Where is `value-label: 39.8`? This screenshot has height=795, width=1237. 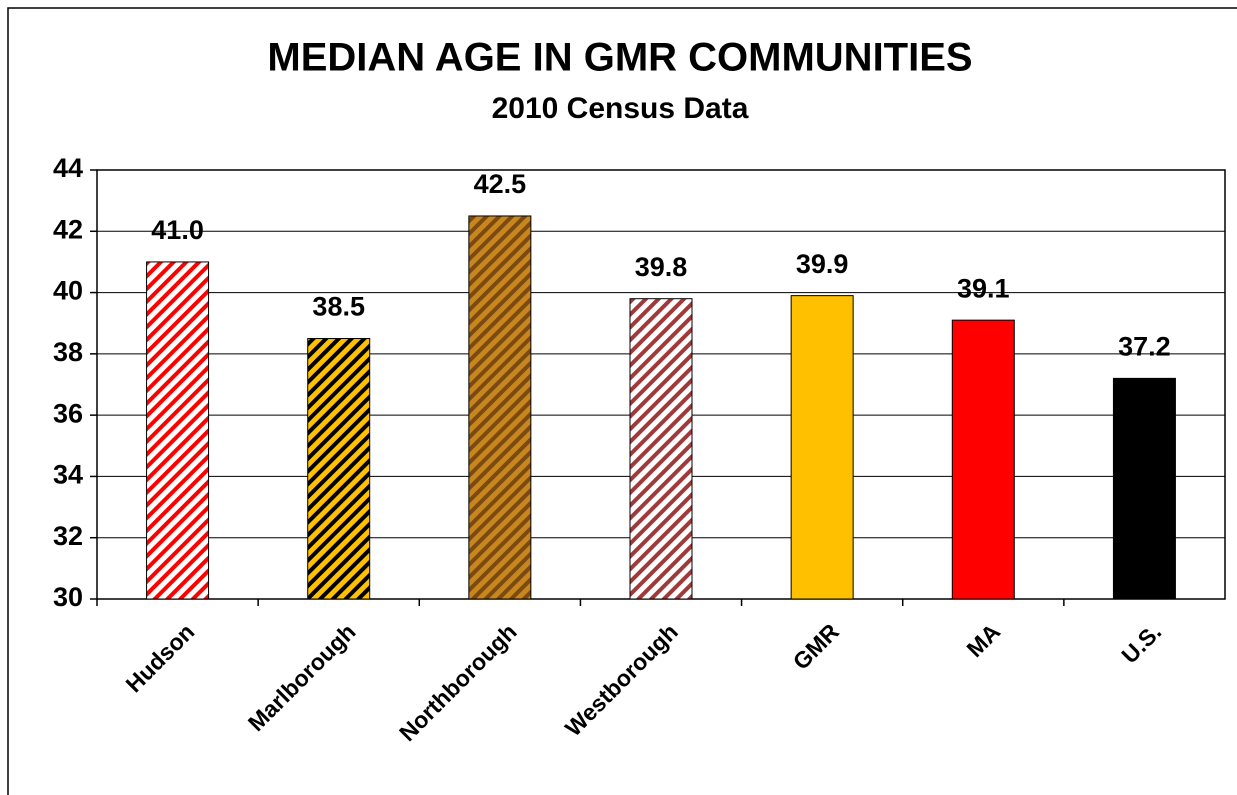
value-label: 39.8 is located at coordinates (661, 267).